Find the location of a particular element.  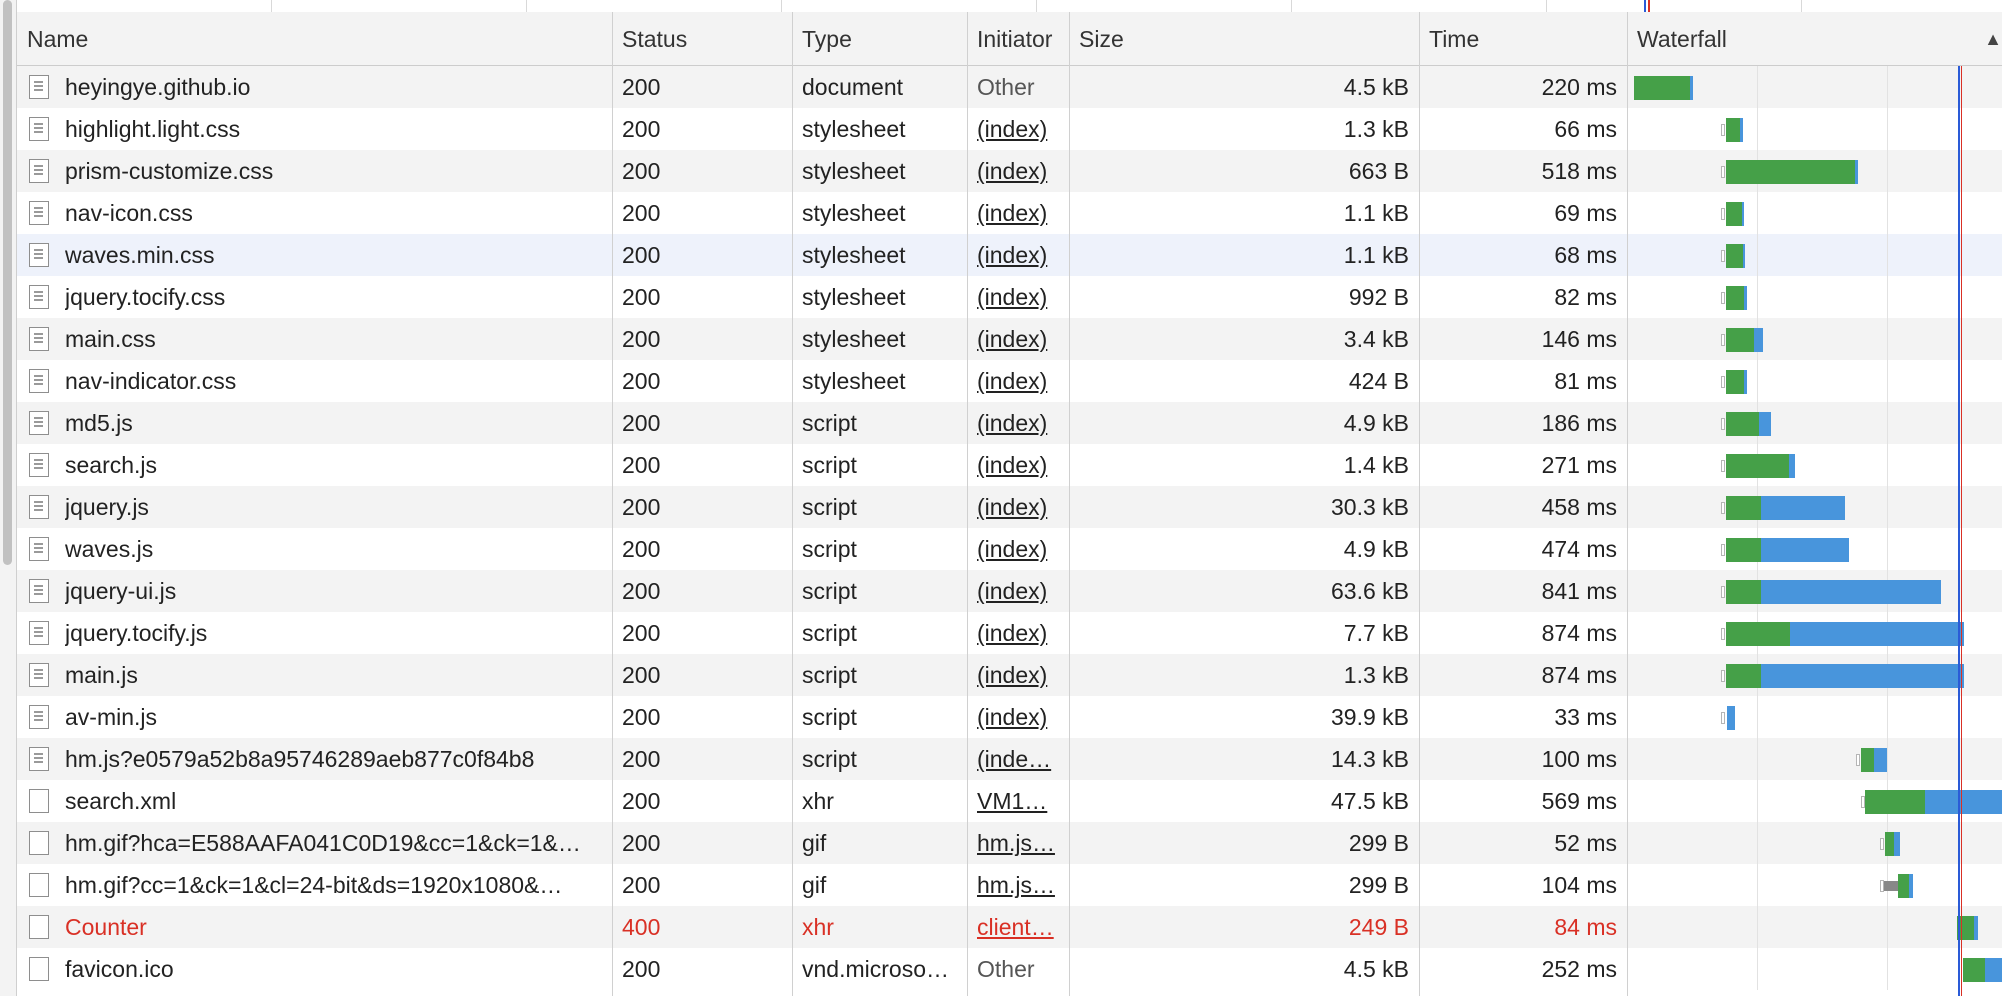

request-name-cell: waves.js is located at coordinates (314, 549).